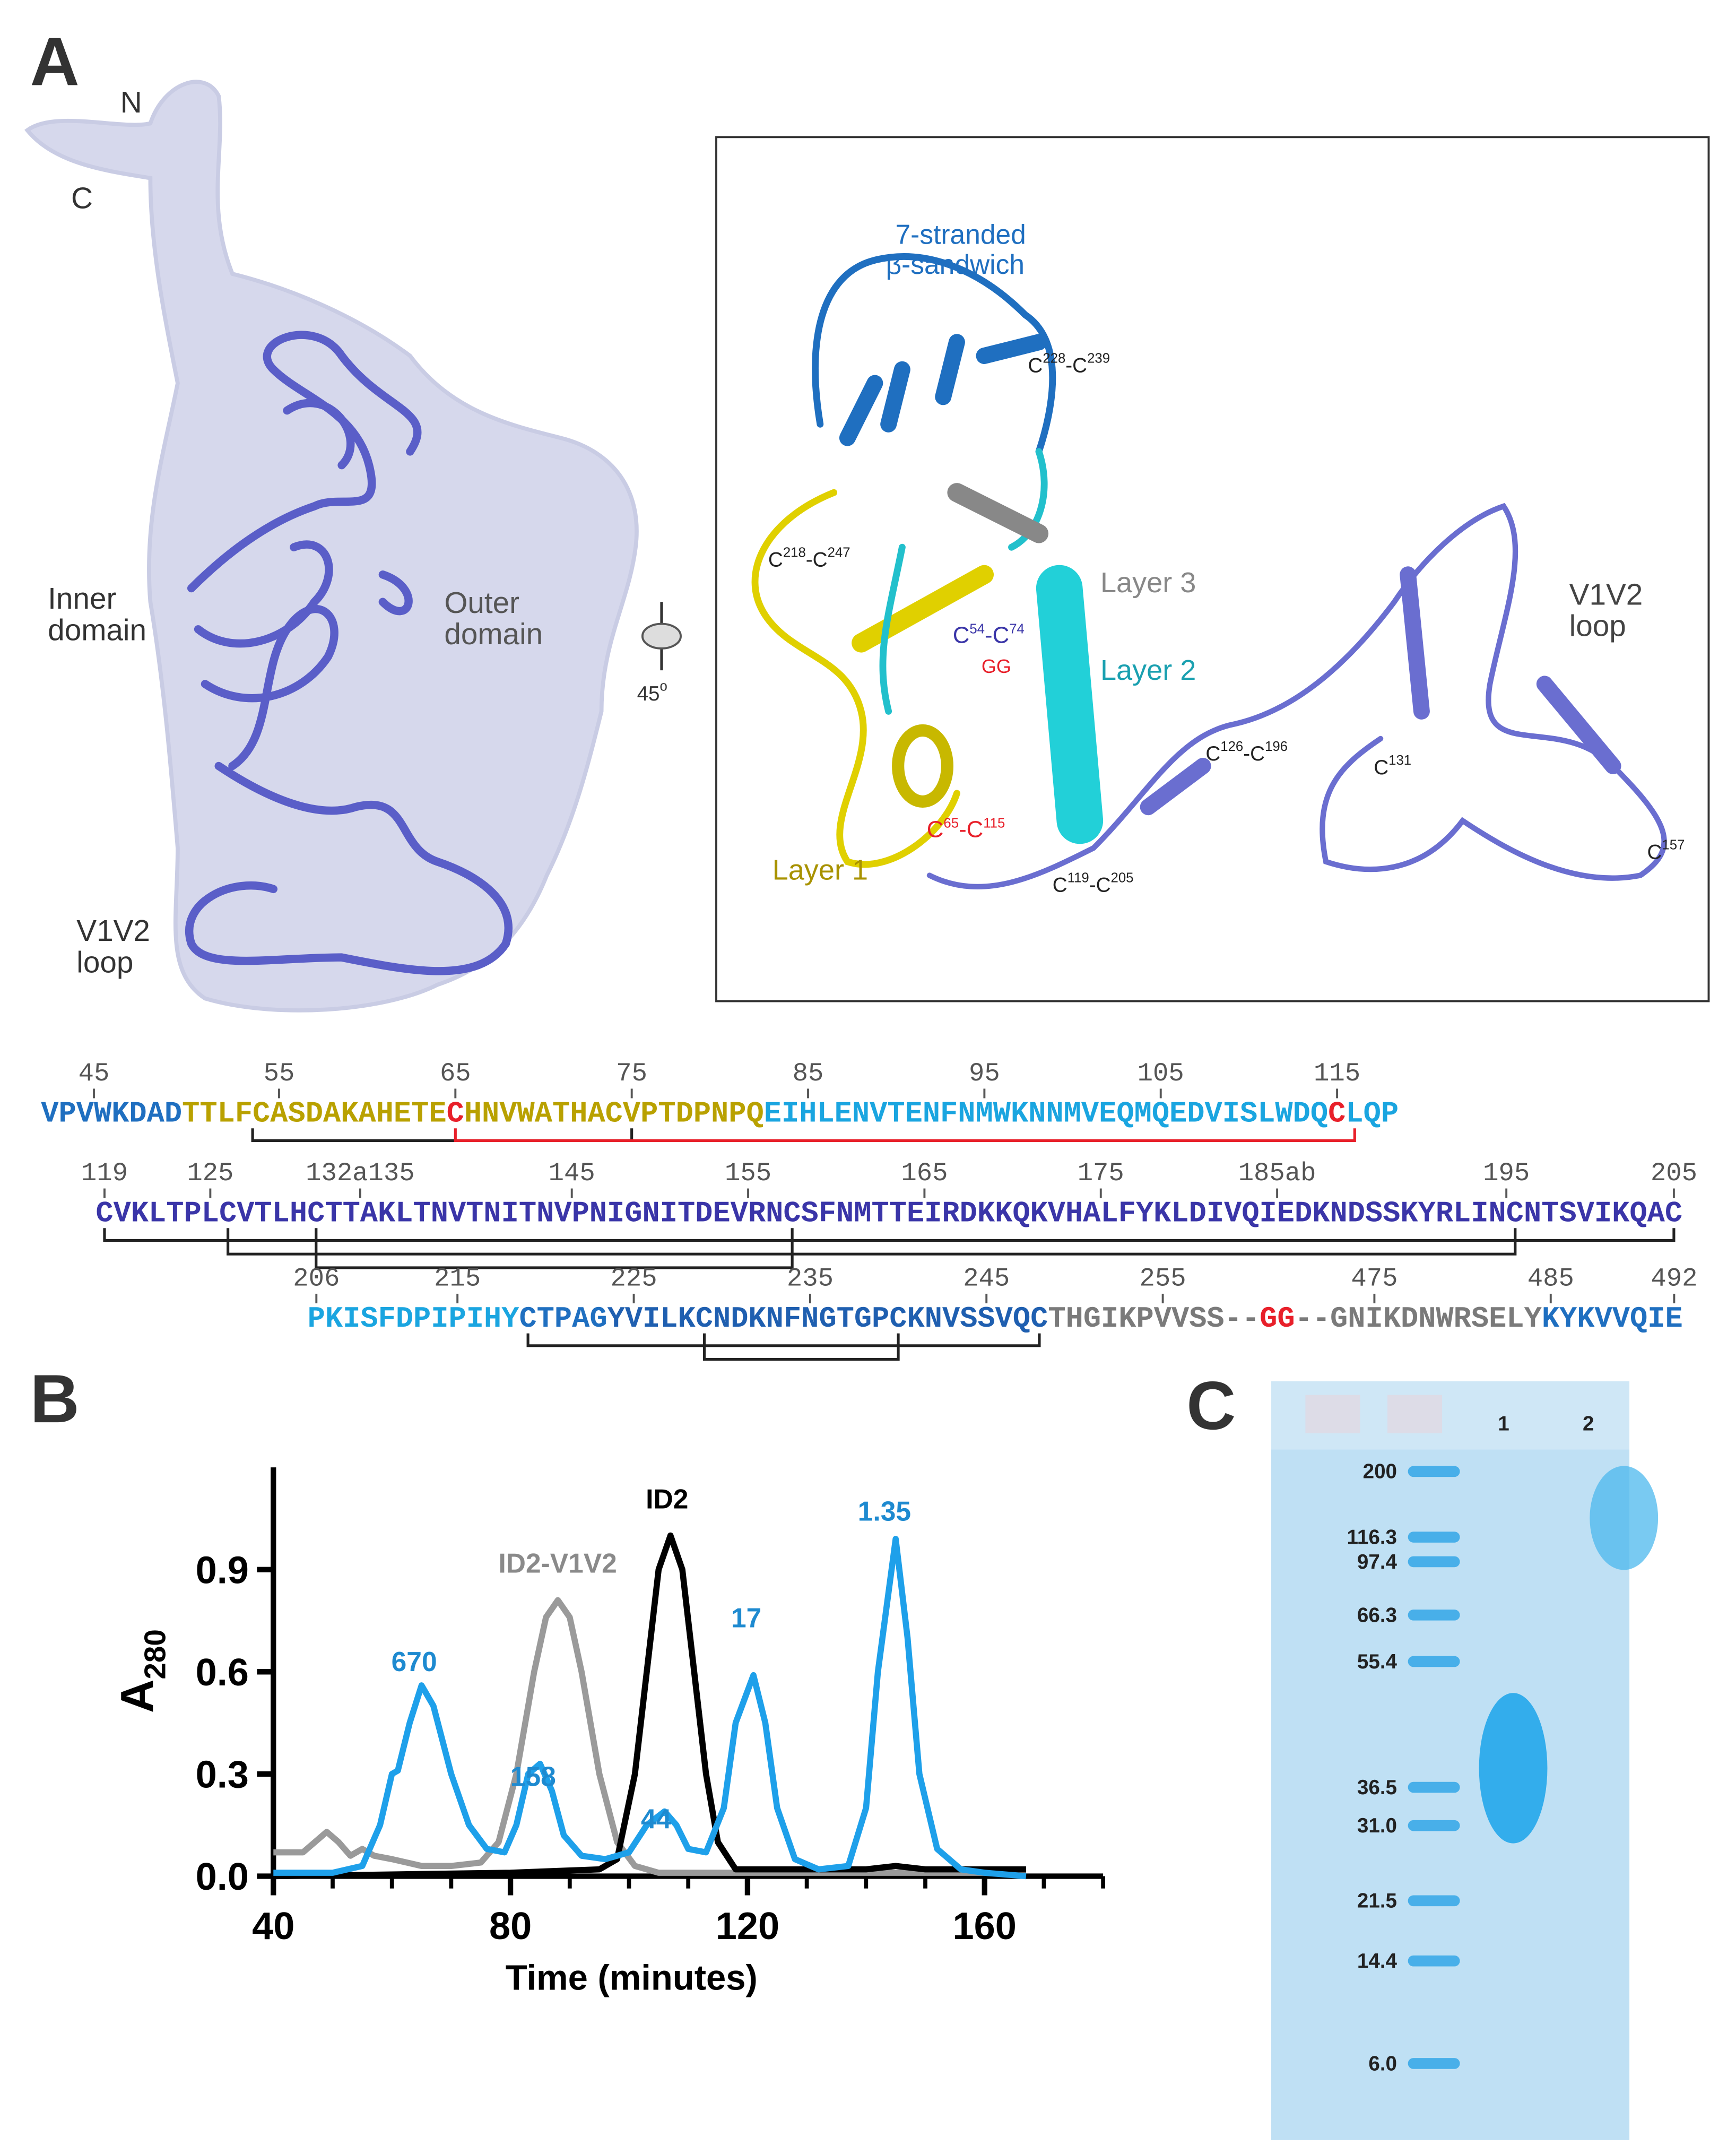 This screenshot has width=1736, height=2154. What do you see at coordinates (1503, 1424) in the screenshot?
I see `lane-label: 1` at bounding box center [1503, 1424].